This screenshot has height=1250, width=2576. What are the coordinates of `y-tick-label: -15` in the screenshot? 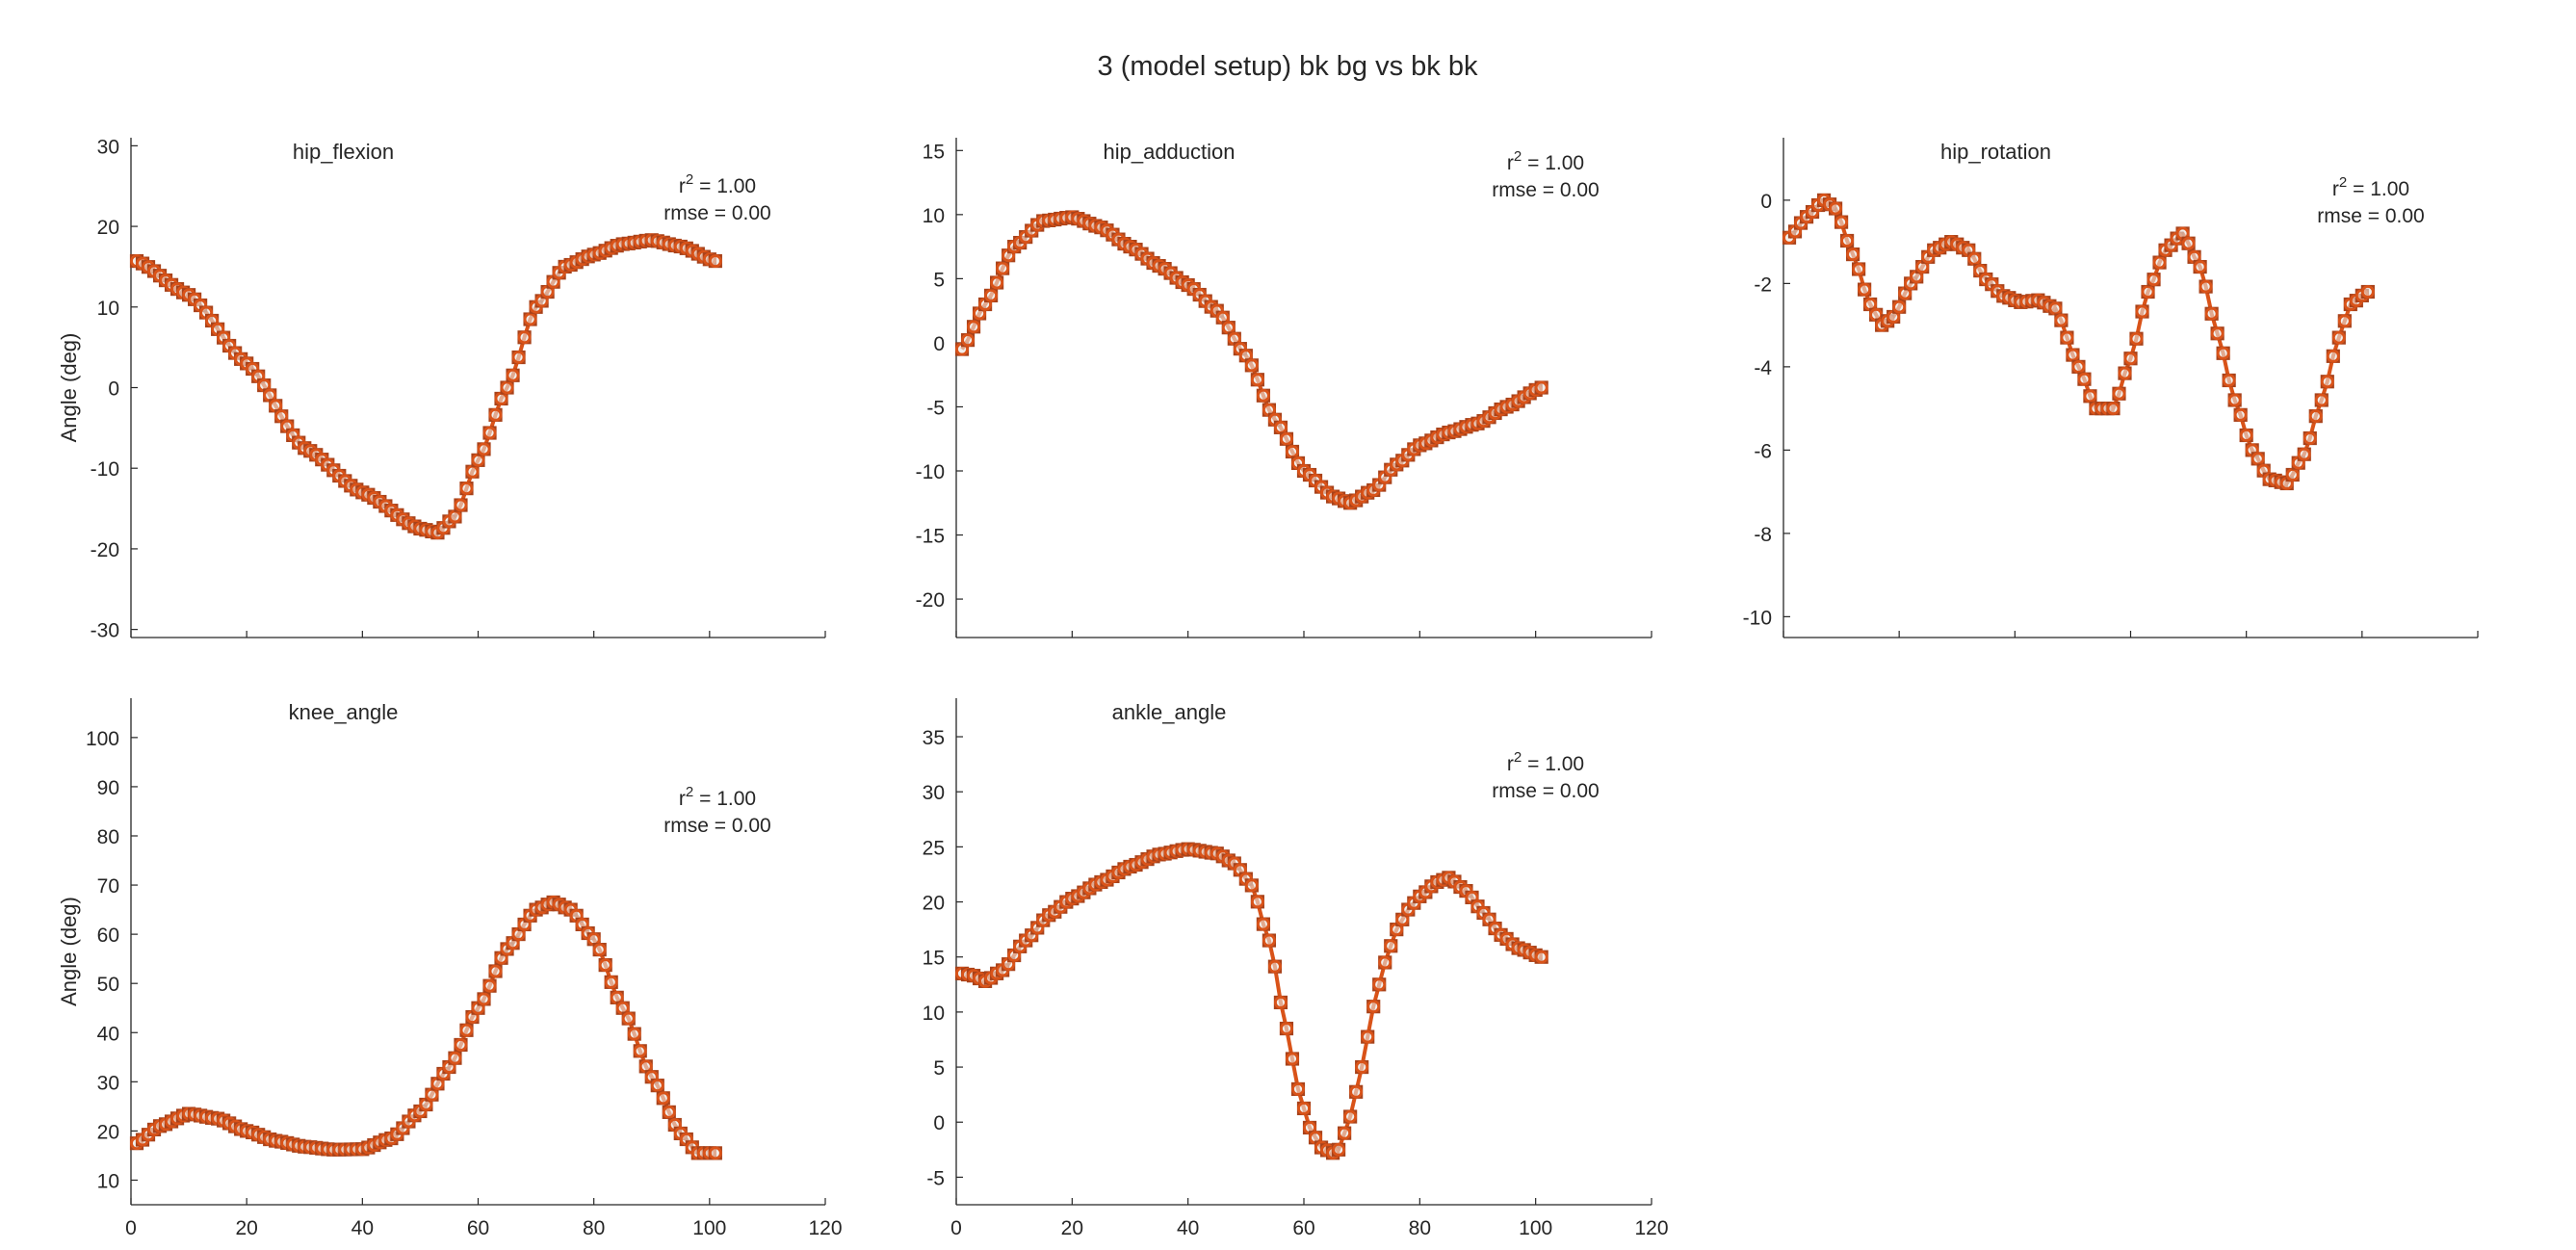 It's located at (930, 537).